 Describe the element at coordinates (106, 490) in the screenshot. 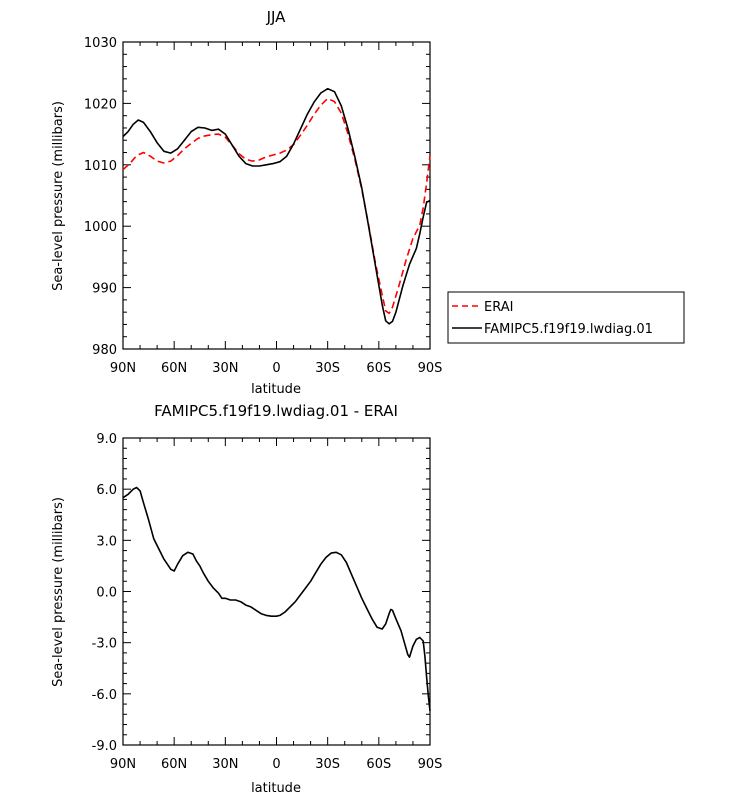

I see `y-tick-label: 6.0` at that location.